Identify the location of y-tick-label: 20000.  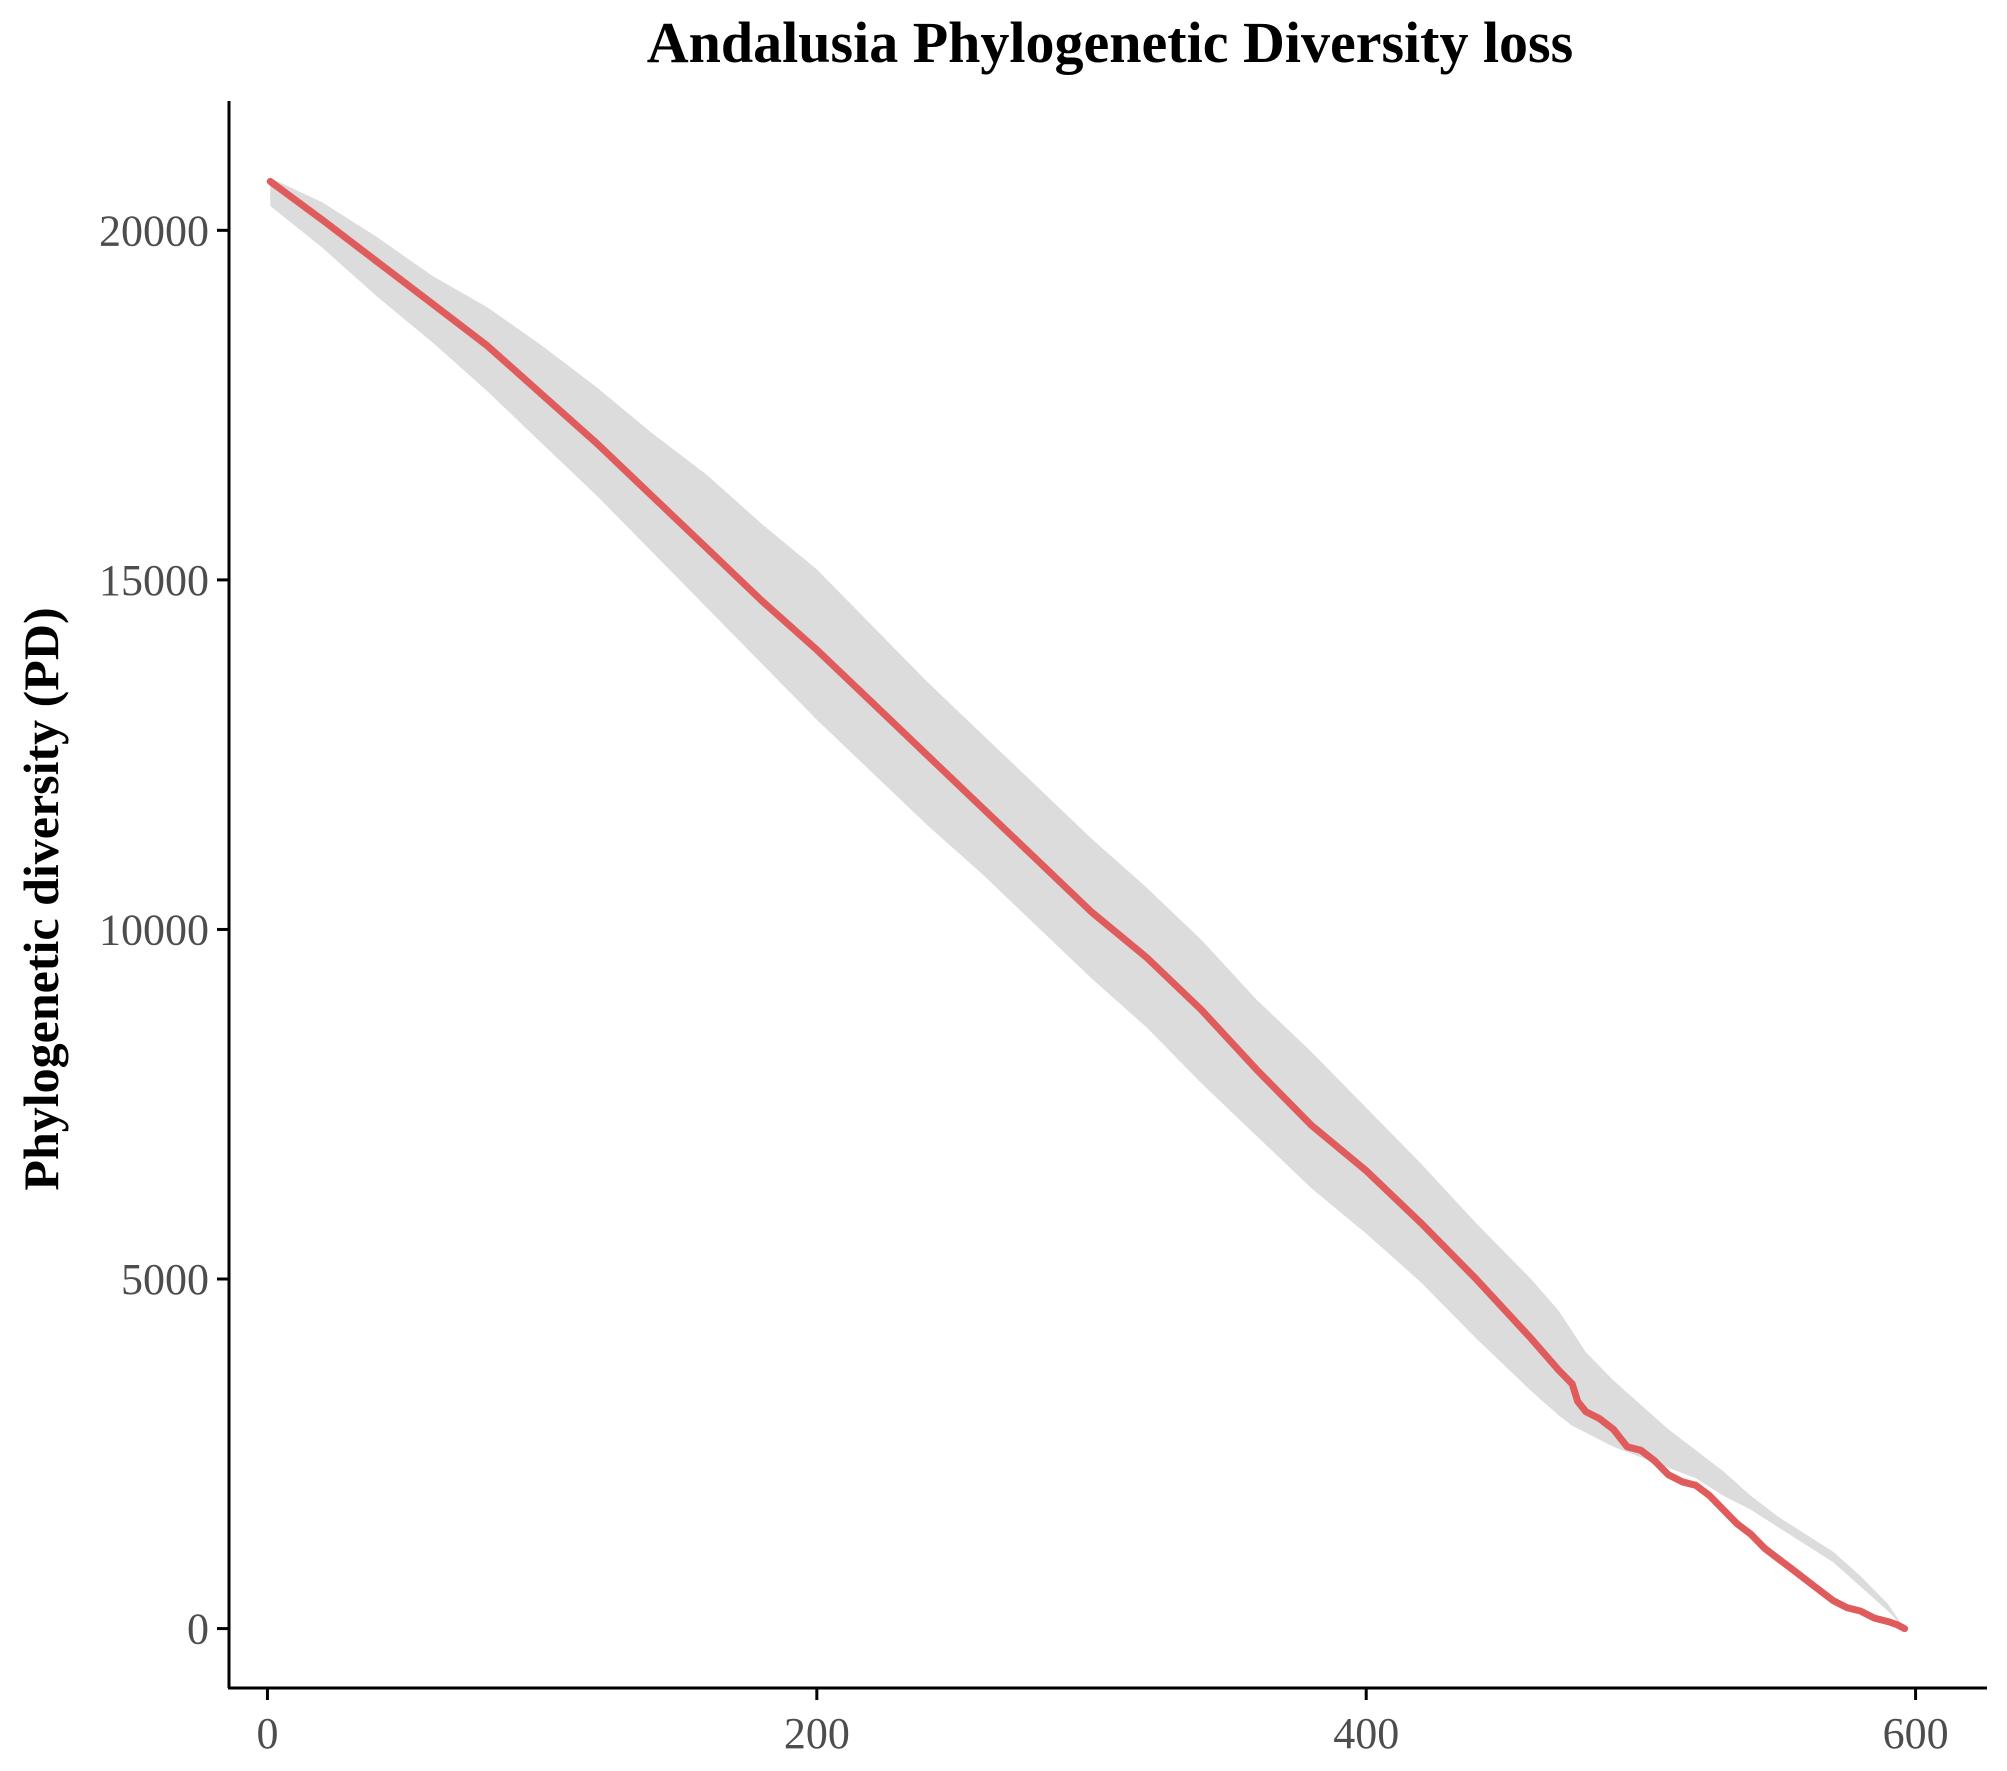
(154, 230).